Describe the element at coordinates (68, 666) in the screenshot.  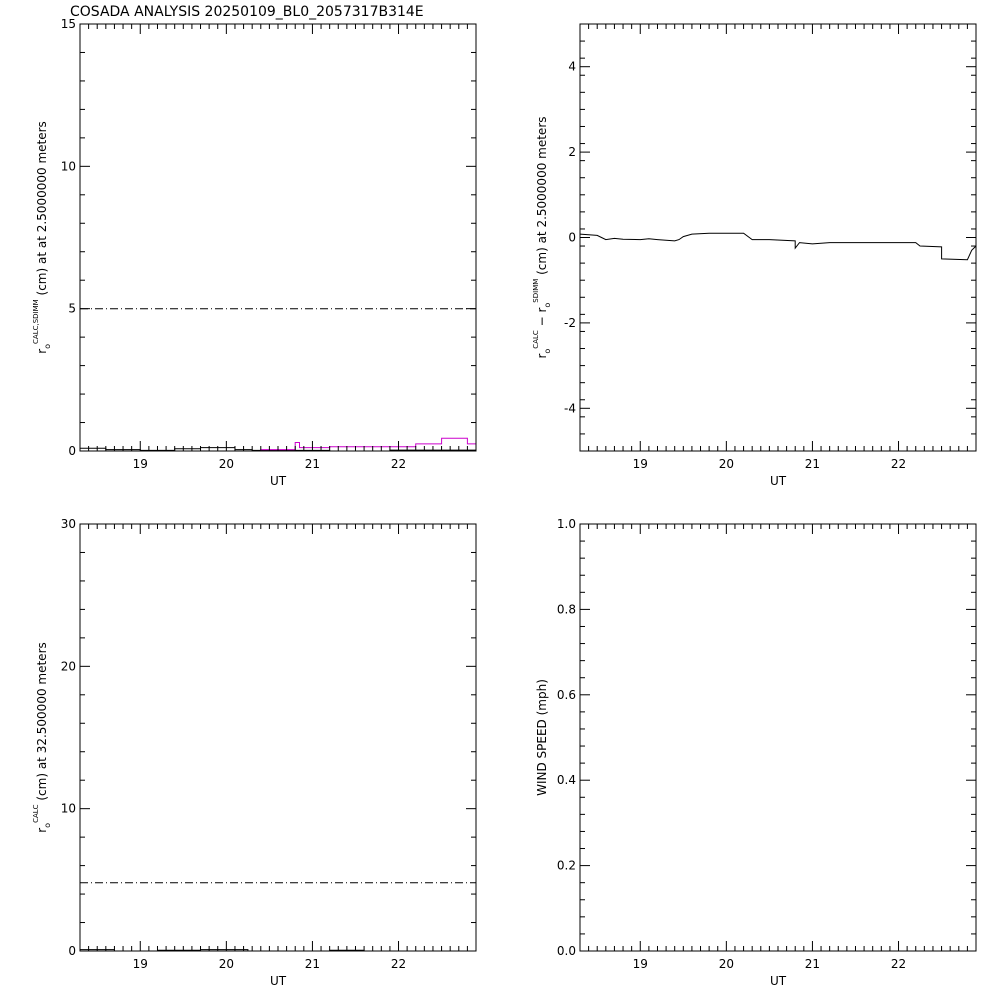
I see `y-tick-label: 20` at that location.